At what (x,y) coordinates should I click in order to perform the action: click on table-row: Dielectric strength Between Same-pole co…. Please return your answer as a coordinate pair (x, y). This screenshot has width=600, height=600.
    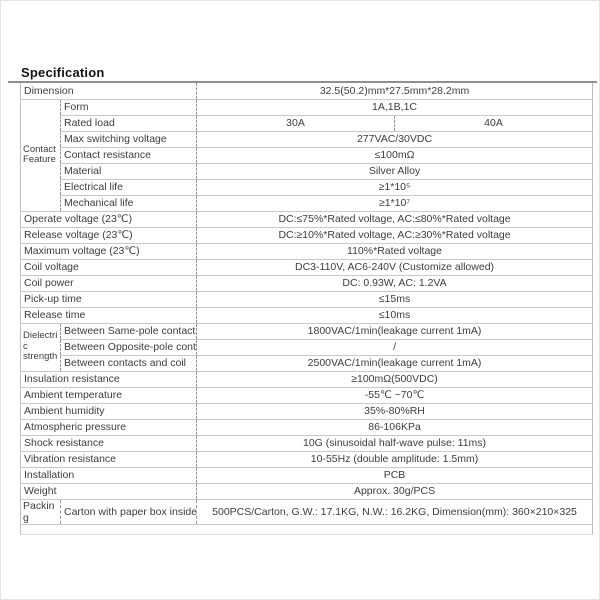
    Looking at the image, I should click on (306, 347).